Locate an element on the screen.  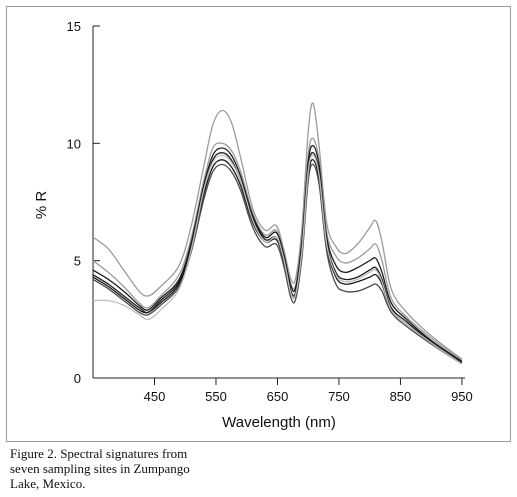
x-axis: 450 550 650 750 850 950 is located at coordinates (283, 390).